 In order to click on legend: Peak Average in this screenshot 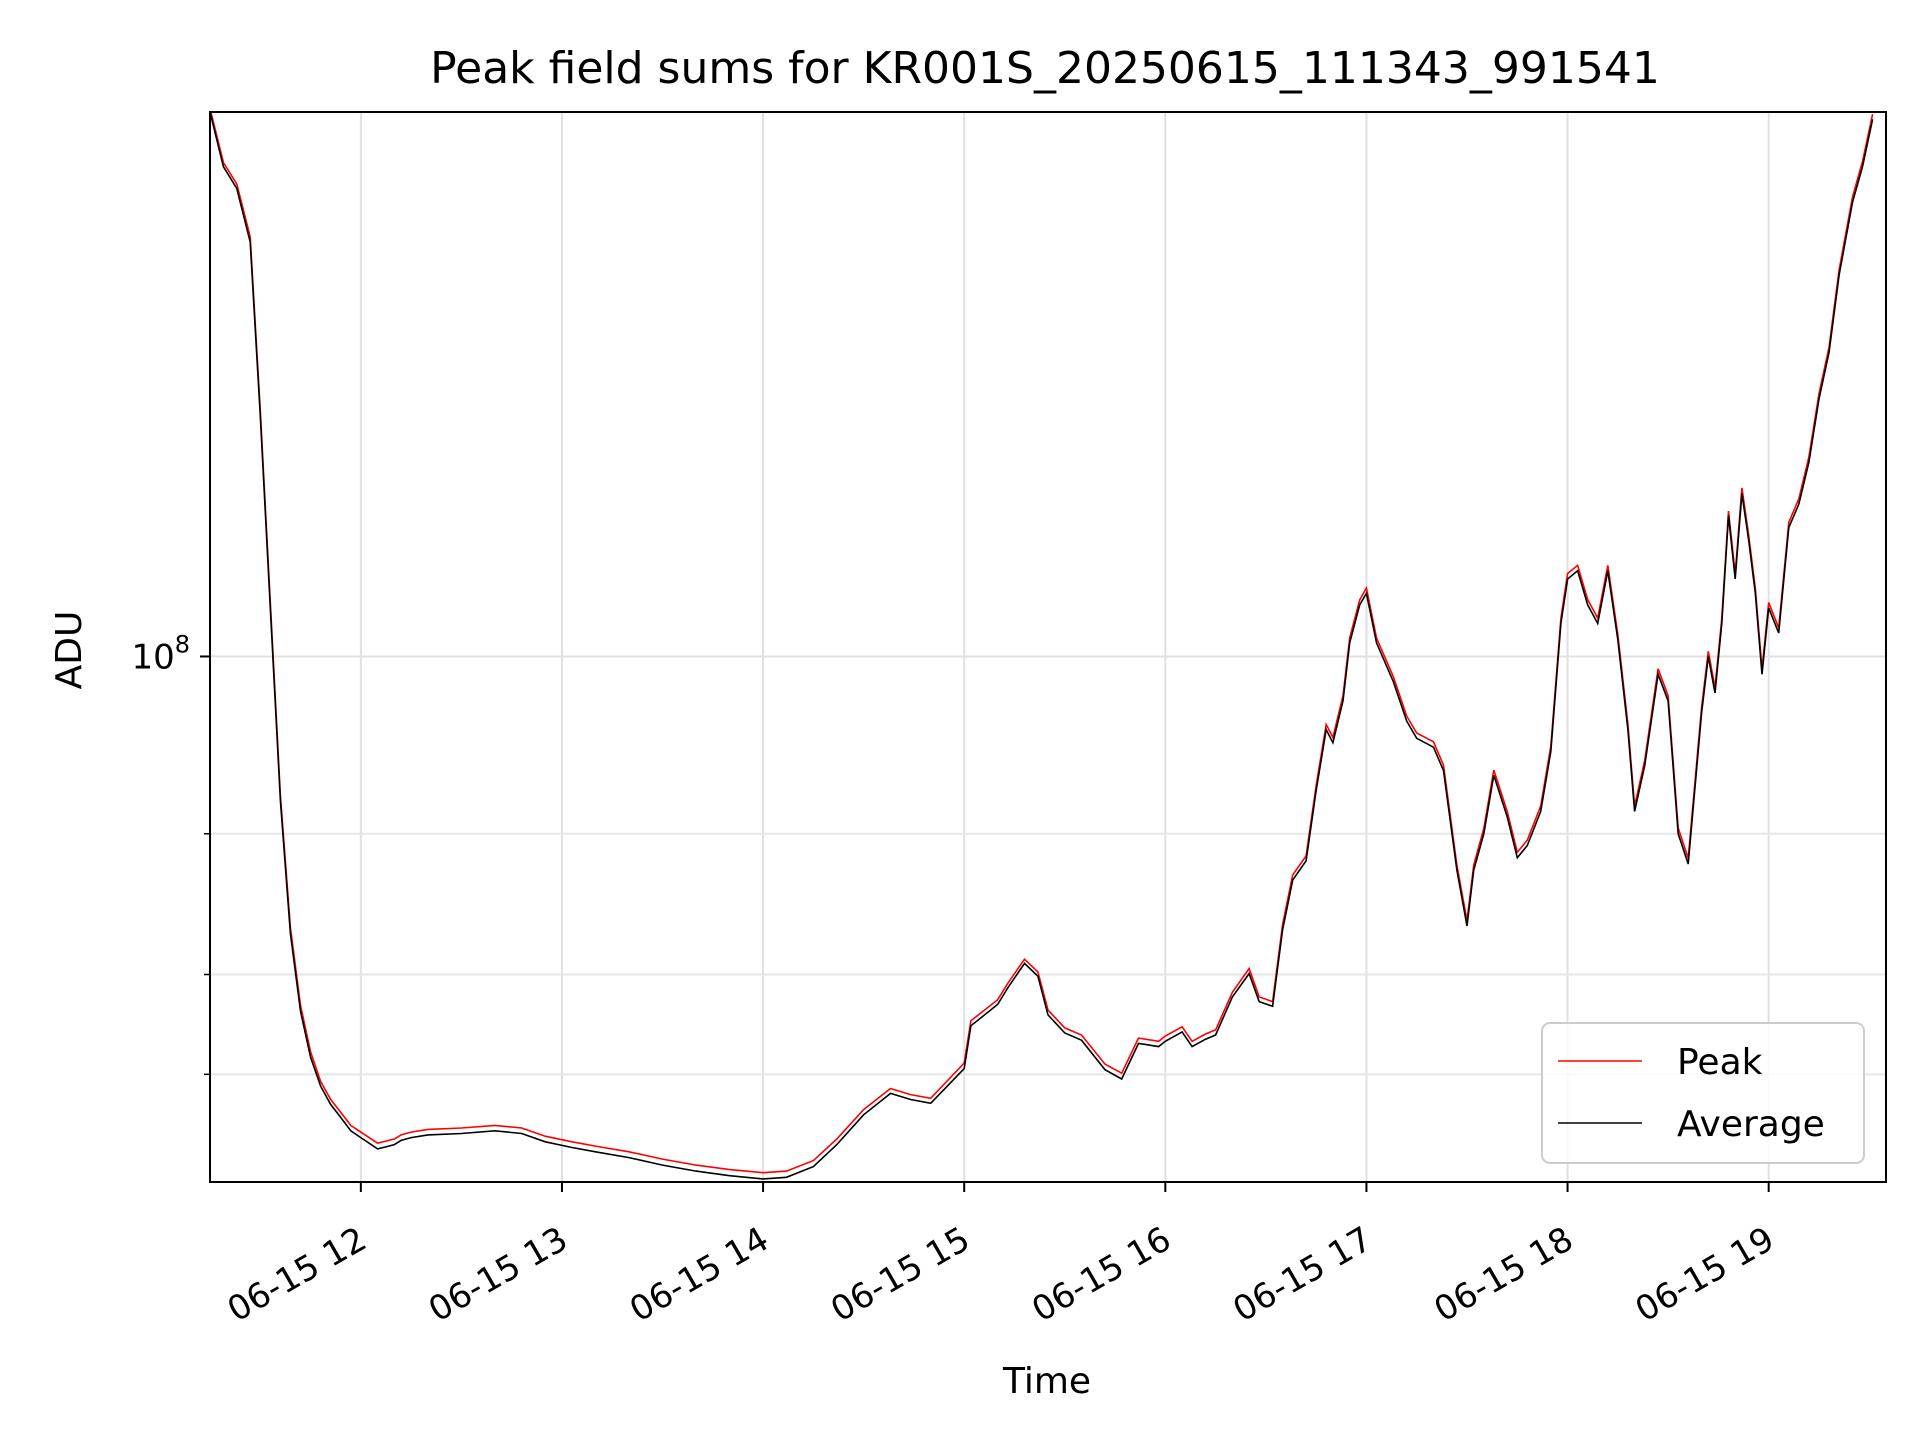, I will do `click(1703, 1093)`.